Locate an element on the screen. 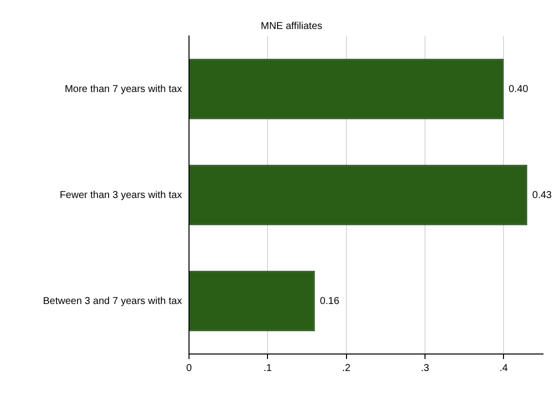  x-tick-label: .4 is located at coordinates (503, 368).